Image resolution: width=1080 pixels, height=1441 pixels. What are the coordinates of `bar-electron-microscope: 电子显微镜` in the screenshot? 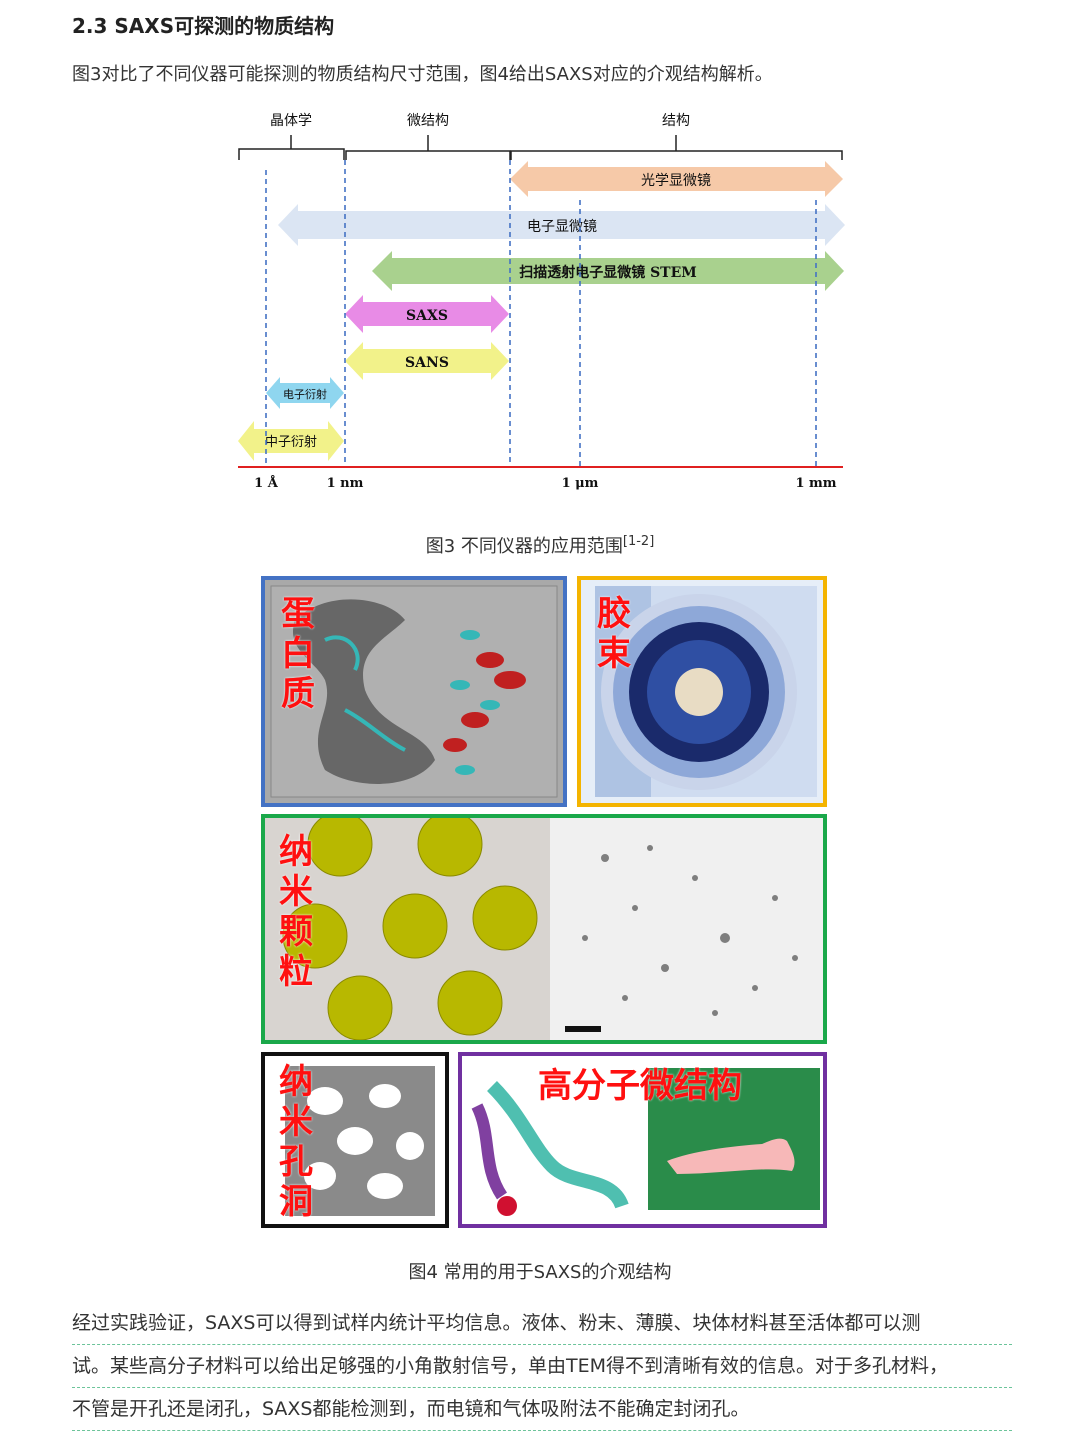 It's located at (561, 225).